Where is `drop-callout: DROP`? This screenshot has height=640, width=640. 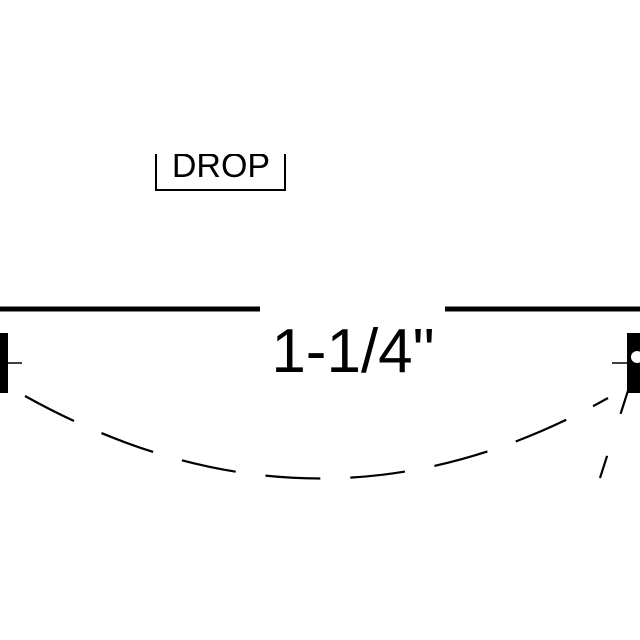
drop-callout: DROP is located at coordinates (220, 169).